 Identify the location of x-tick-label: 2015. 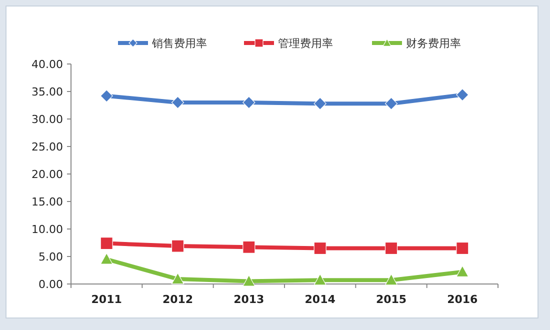
(391, 299).